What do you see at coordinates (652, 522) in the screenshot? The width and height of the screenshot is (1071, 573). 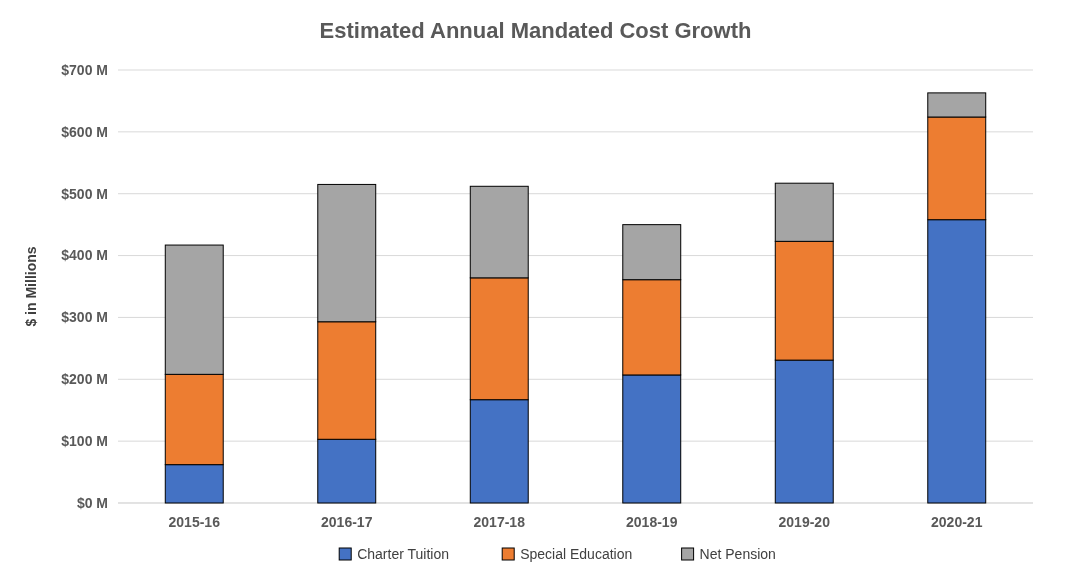 I see `x-tick-label: 2018-19` at bounding box center [652, 522].